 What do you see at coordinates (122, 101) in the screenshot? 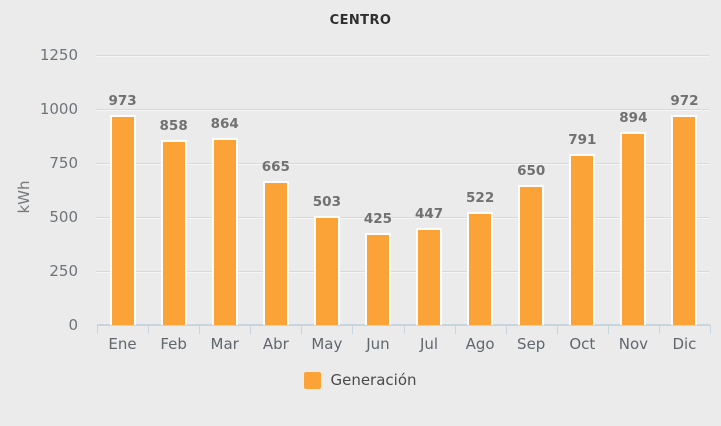
I see `bar-value-label: 973` at bounding box center [122, 101].